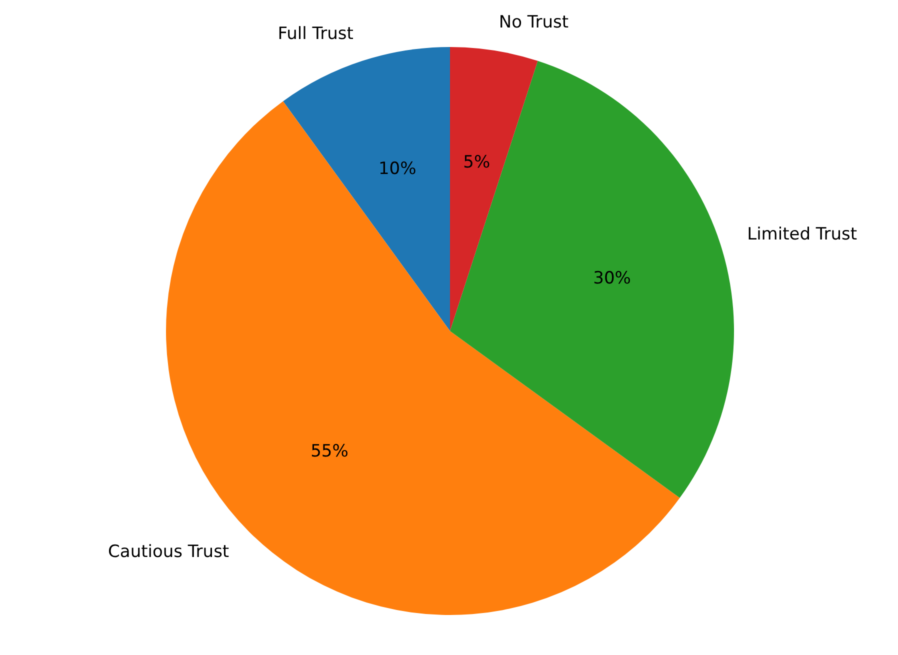 The height and width of the screenshot is (655, 898). I want to click on slice-label: Full Trust, so click(316, 34).